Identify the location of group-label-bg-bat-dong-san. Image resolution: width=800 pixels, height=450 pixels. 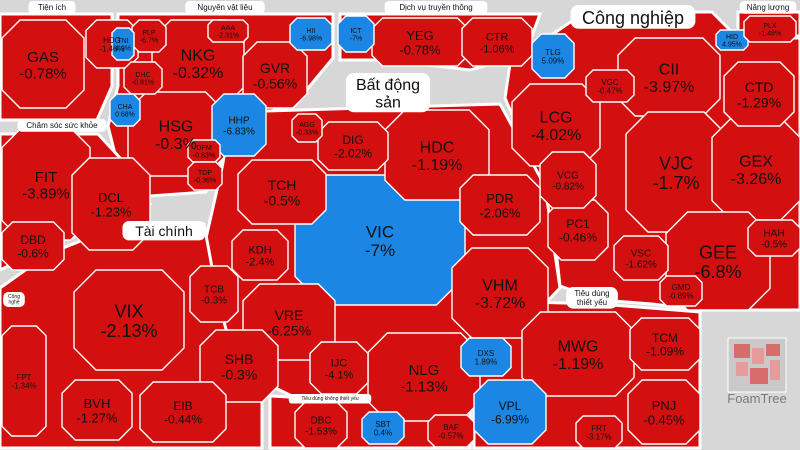
(388, 93).